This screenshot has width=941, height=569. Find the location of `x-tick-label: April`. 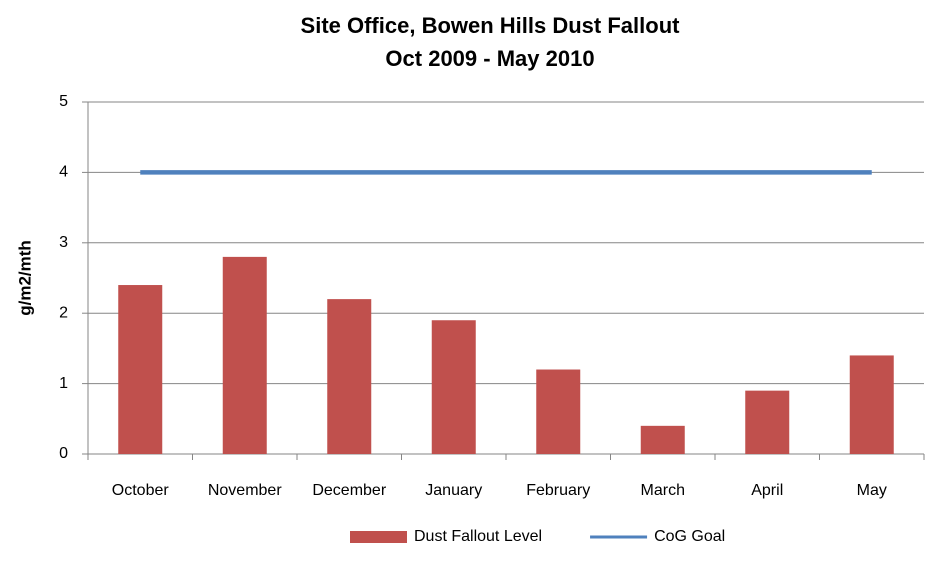

x-tick-label: April is located at coordinates (767, 490).